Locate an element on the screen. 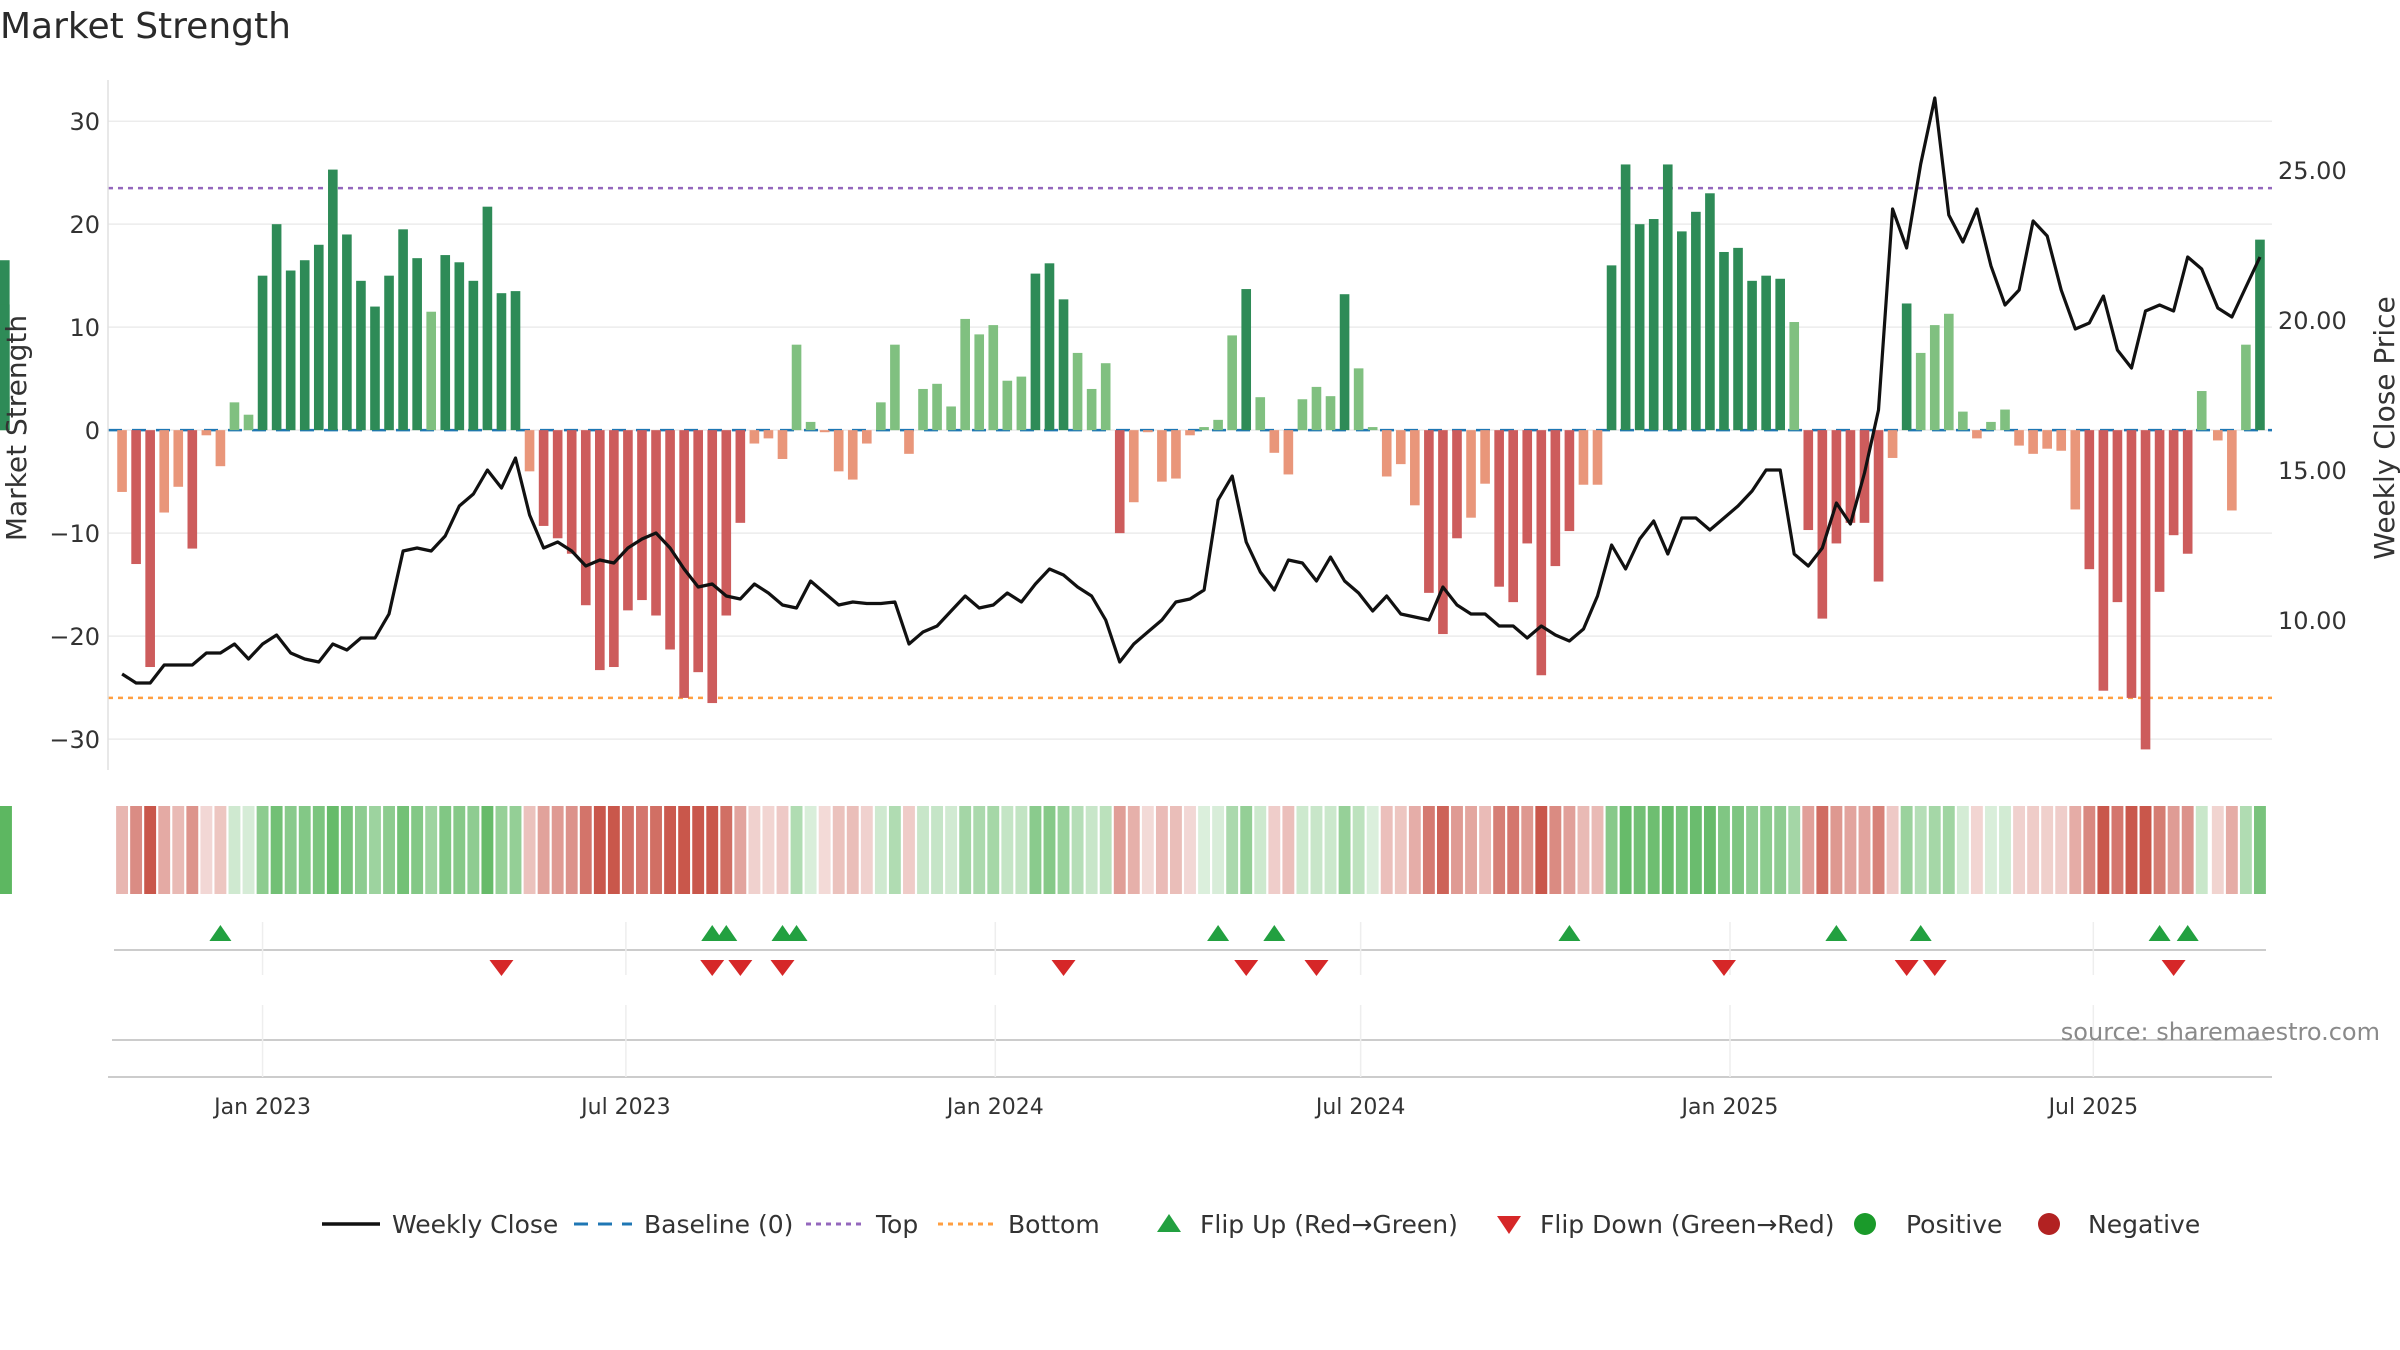  x-tick-label: Jul 2024 is located at coordinates (1360, 1107).